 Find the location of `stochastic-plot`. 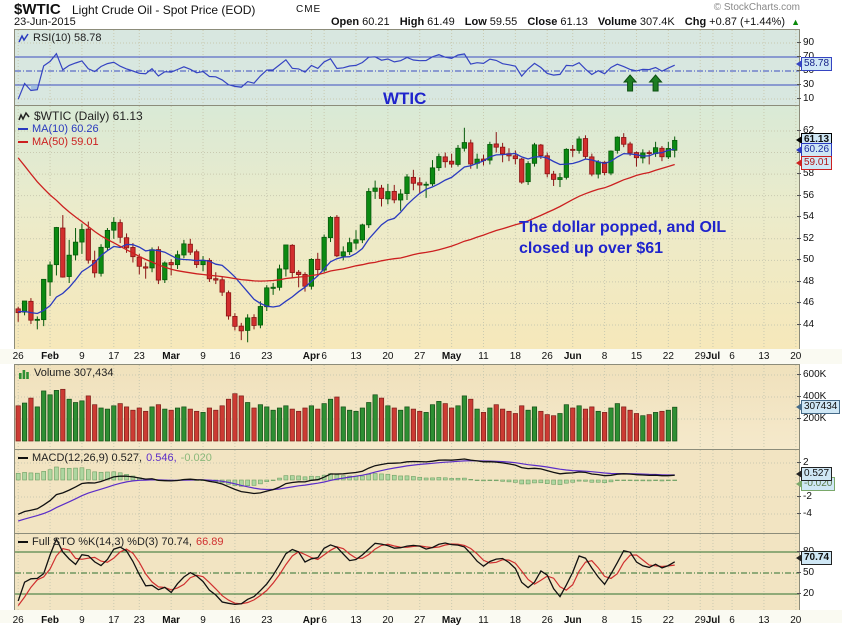

stochastic-plot is located at coordinates (407, 572).